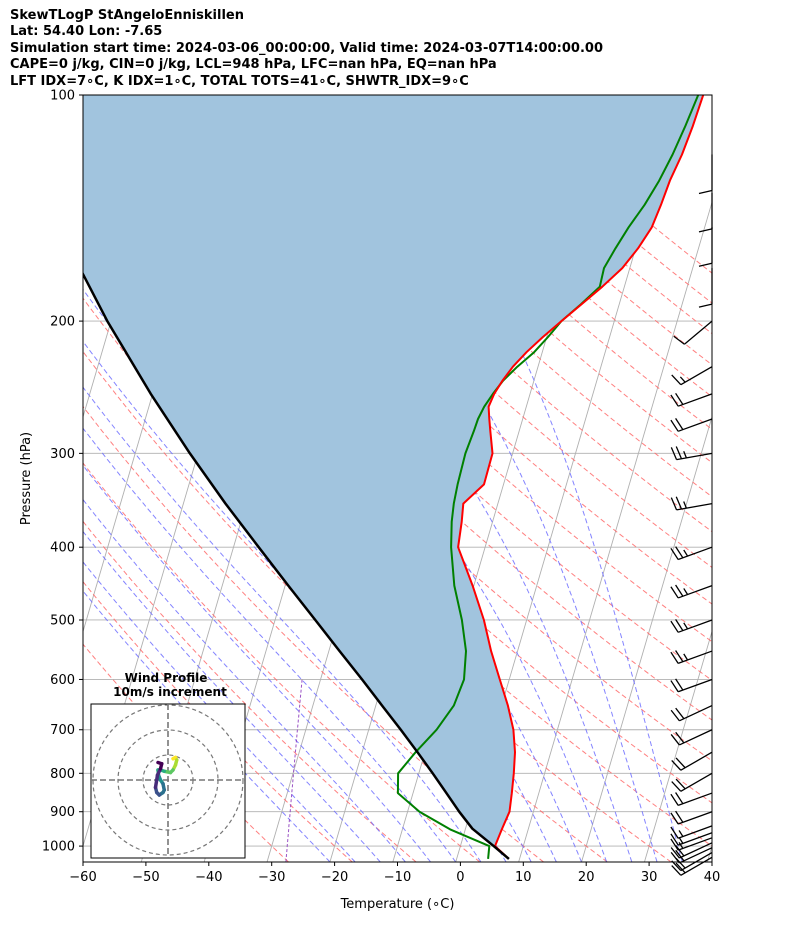 Image resolution: width=794 pixels, height=937 pixels. Describe the element at coordinates (271, 877) in the screenshot. I see `x-tick-label: −30` at that location.